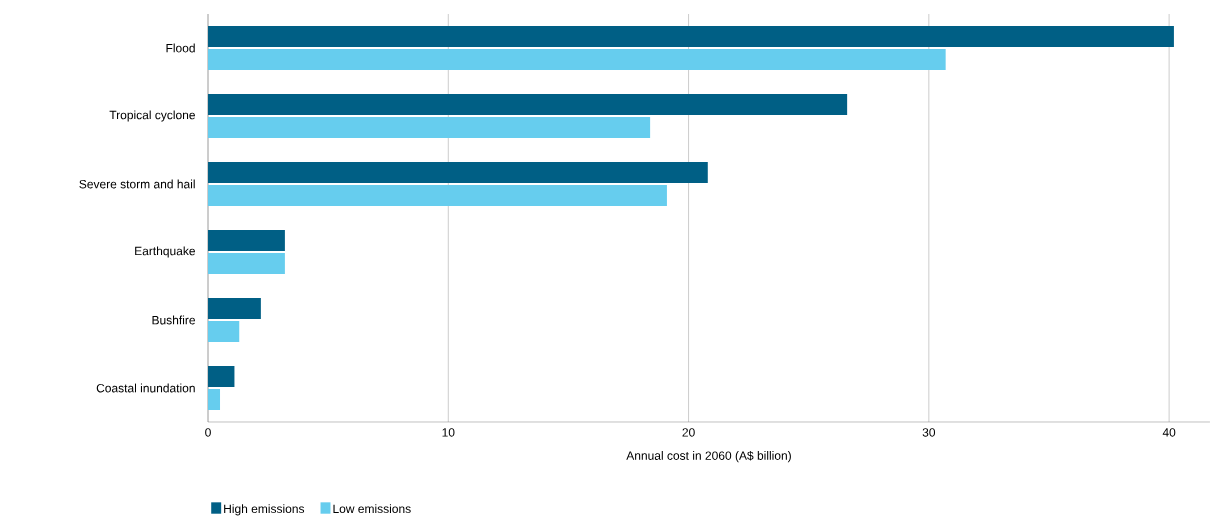  What do you see at coordinates (929, 432) in the screenshot?
I see `x-tick-label: 30` at bounding box center [929, 432].